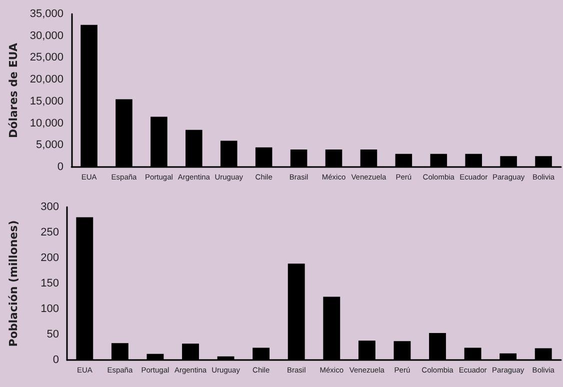  I want to click on y-tick-label: 100, so click(49, 309).